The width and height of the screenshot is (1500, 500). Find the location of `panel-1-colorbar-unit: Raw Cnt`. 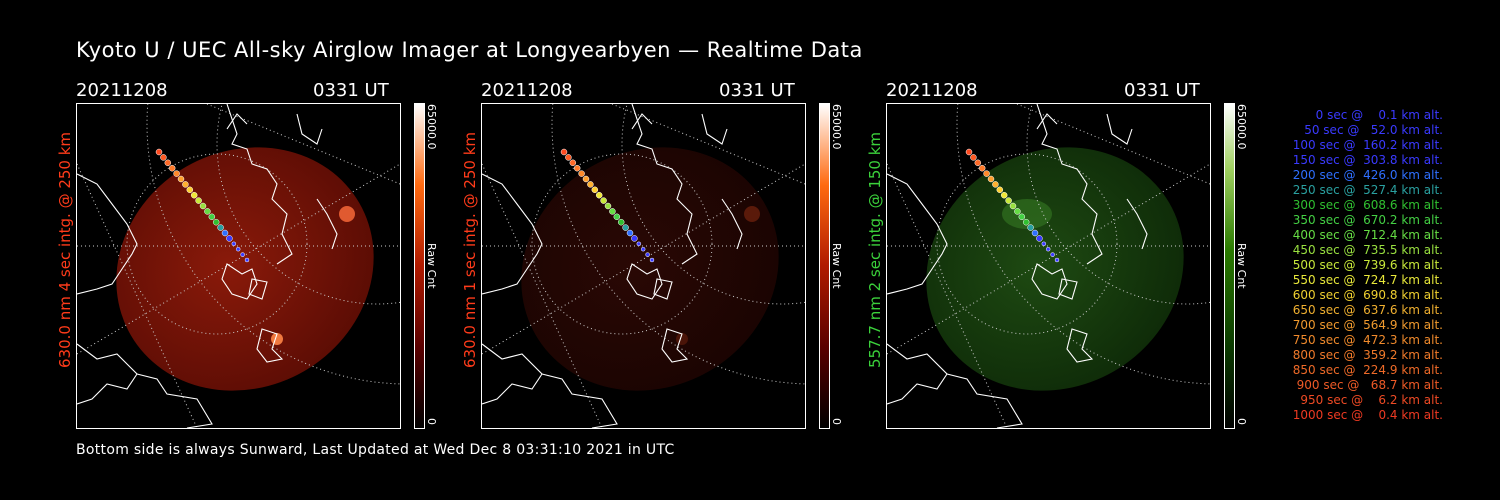

panel-1-colorbar-unit: Raw Cnt is located at coordinates (431, 266).